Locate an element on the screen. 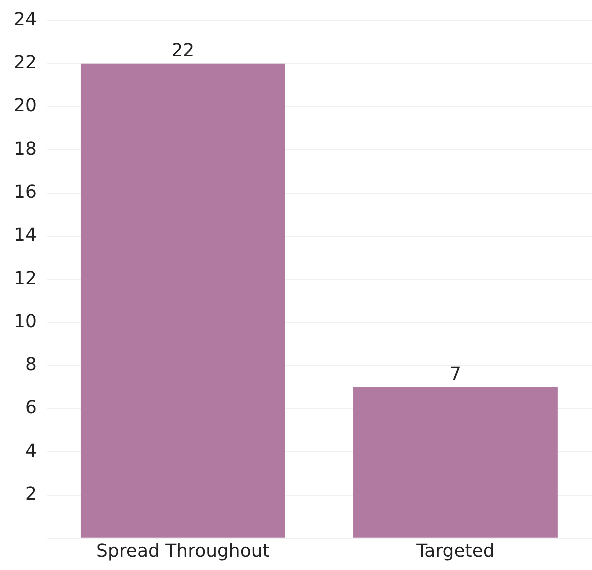  y-tick-label: 8 is located at coordinates (31, 365).